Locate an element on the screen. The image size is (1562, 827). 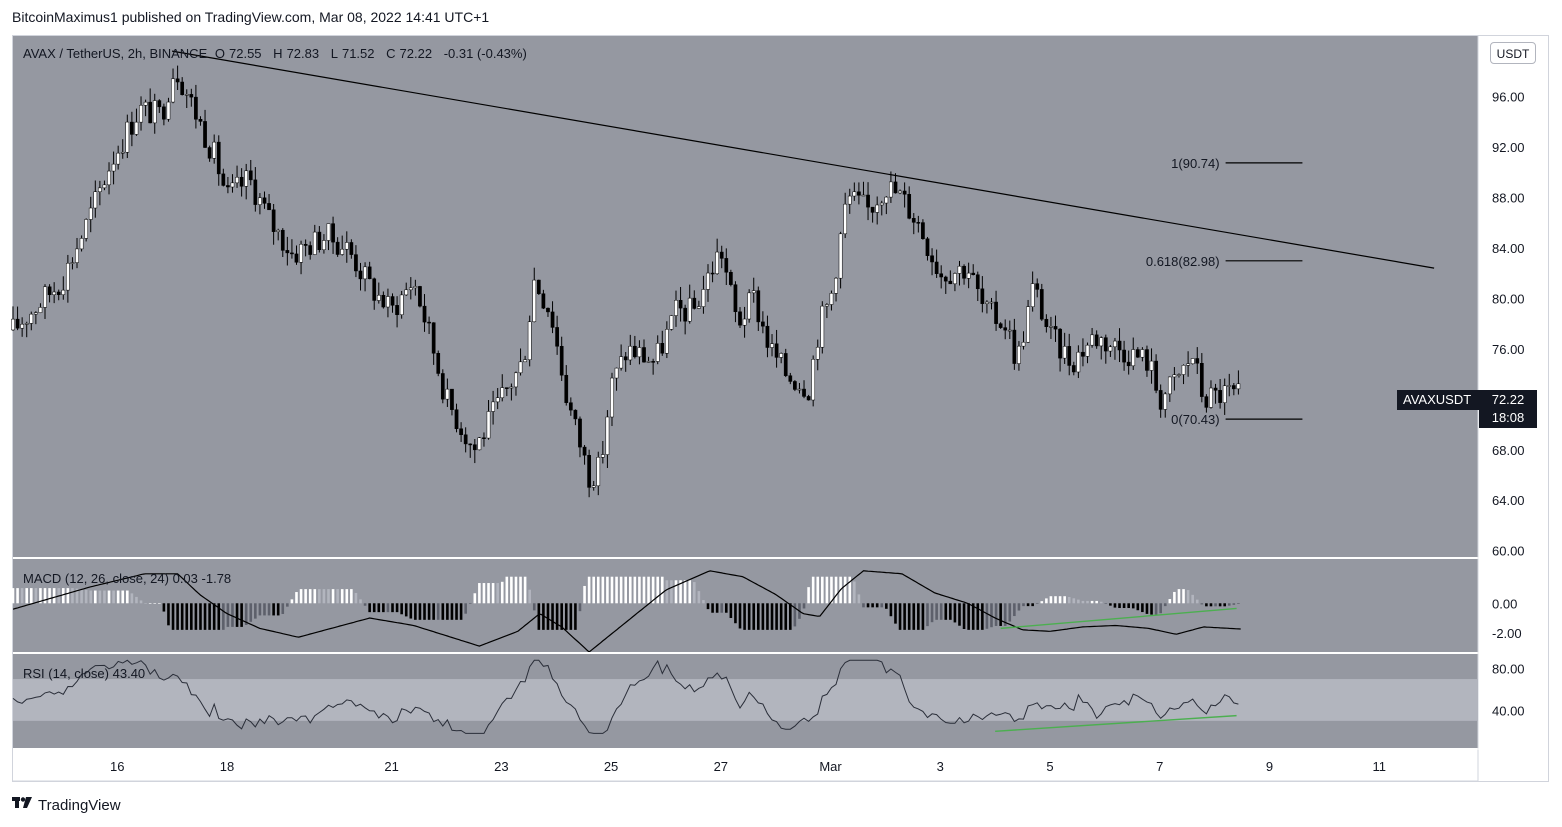
fib-level-label: 0.618(82.98) is located at coordinates (1183, 261).